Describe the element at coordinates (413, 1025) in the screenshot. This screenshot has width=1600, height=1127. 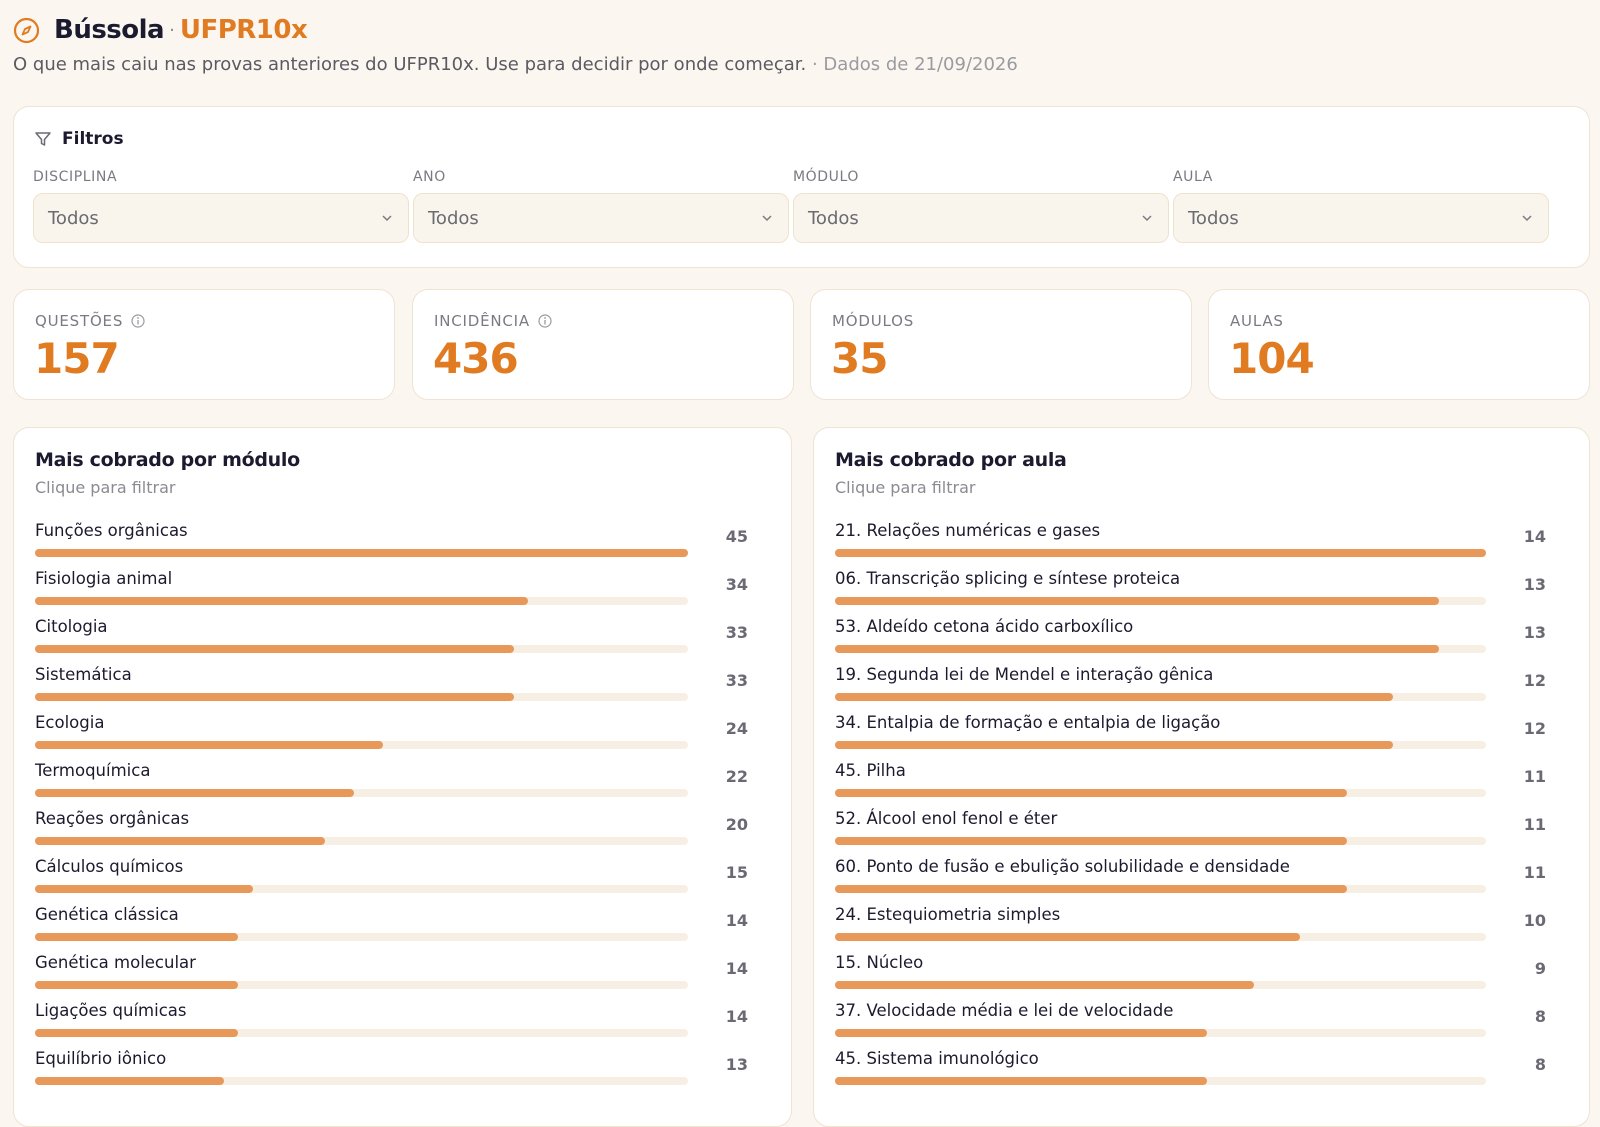
I see `bar-row: Ligações químicas 14` at that location.